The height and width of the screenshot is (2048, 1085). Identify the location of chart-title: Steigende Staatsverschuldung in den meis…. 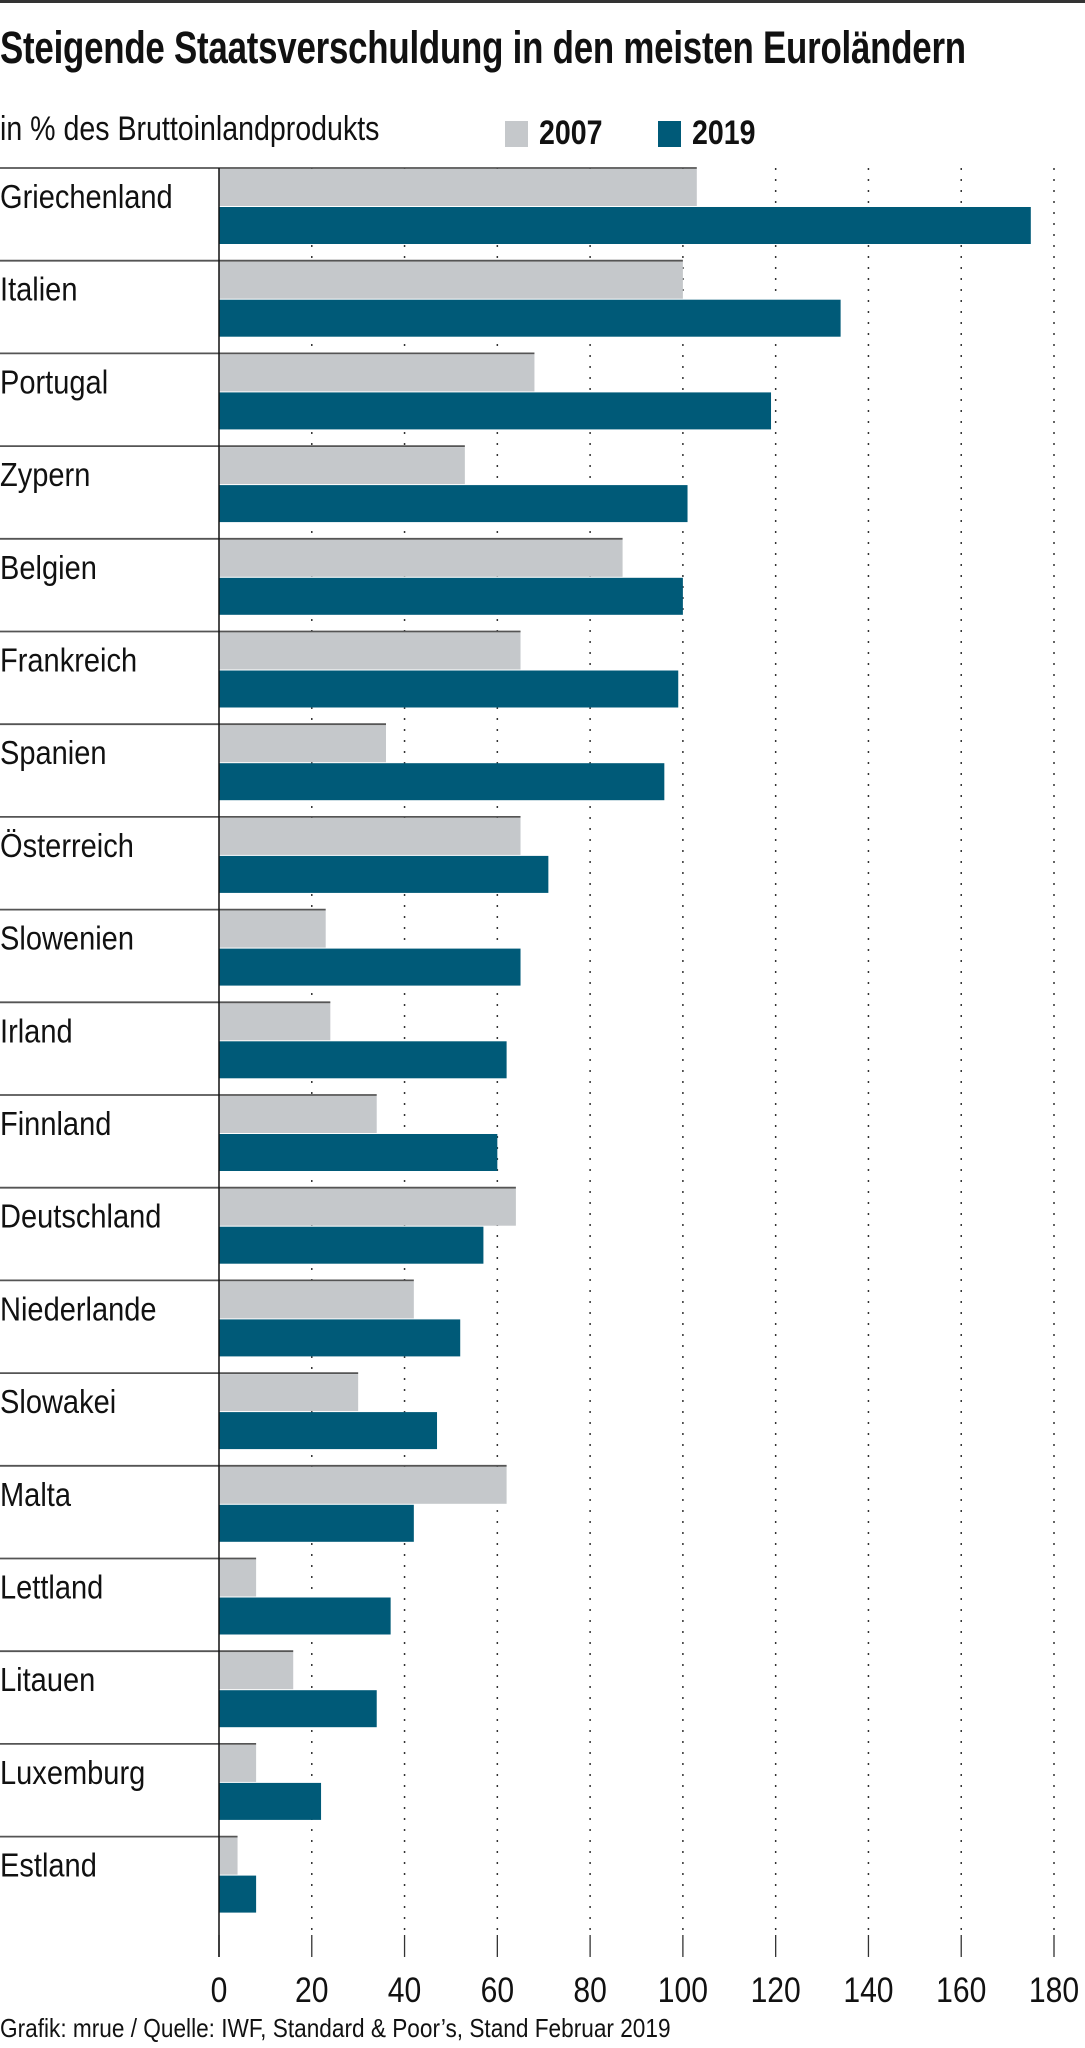
(483, 47).